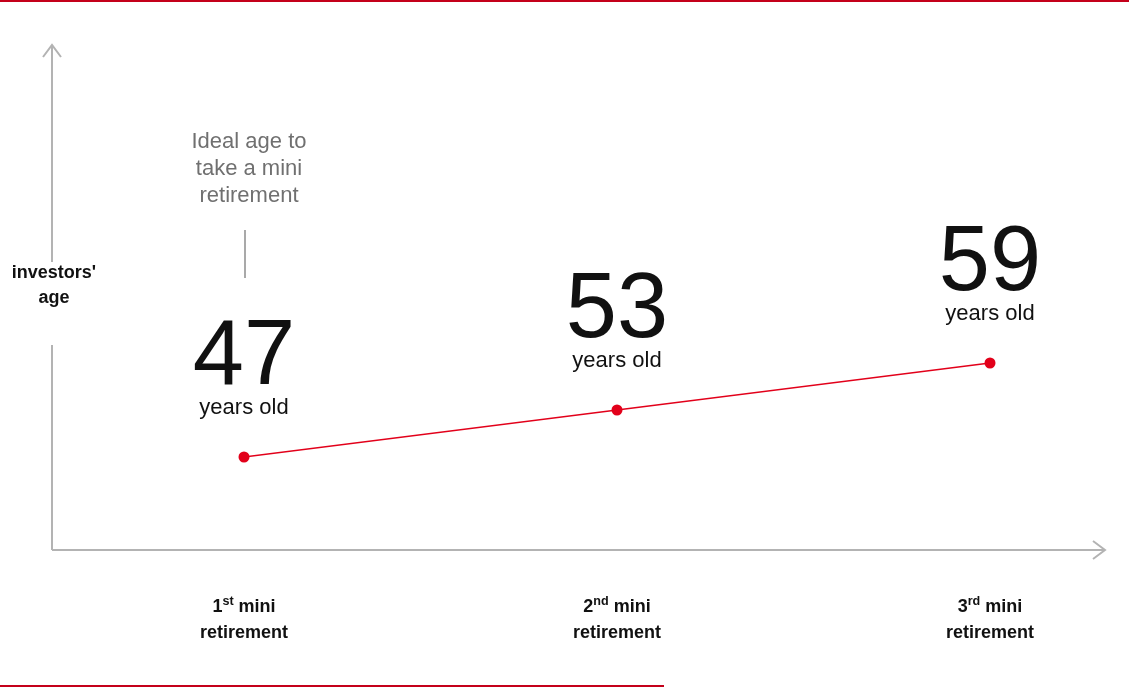 The width and height of the screenshot is (1129, 687). What do you see at coordinates (244, 618) in the screenshot?
I see `x-tick-label: 1$^{st}$ mini retirement` at bounding box center [244, 618].